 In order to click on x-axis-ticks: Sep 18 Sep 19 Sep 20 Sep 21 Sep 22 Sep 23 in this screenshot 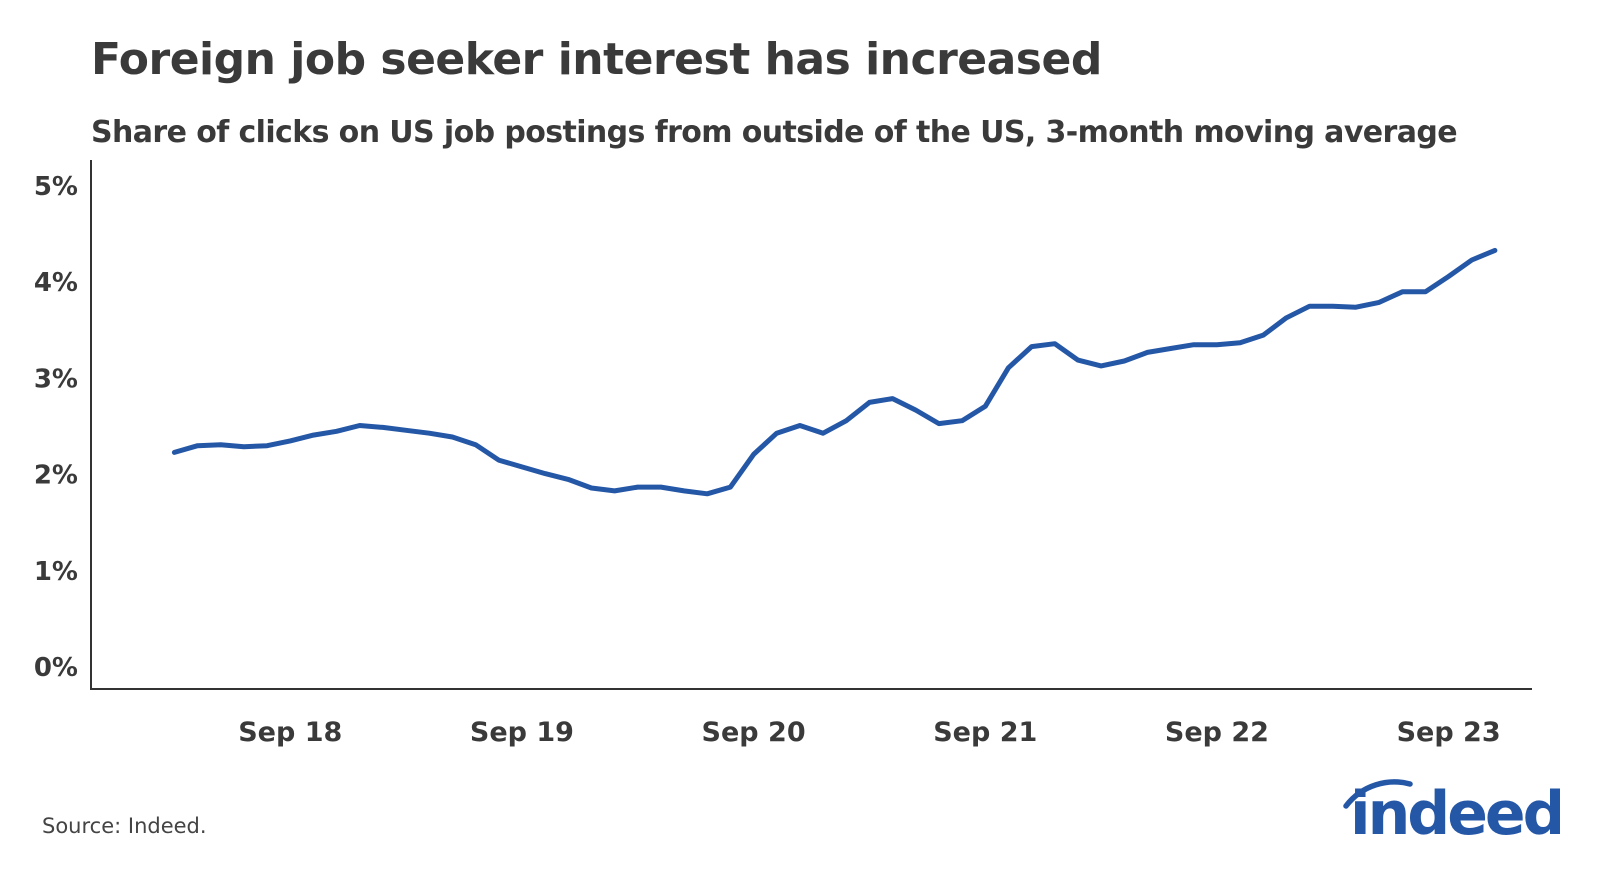, I will do `click(869, 732)`.